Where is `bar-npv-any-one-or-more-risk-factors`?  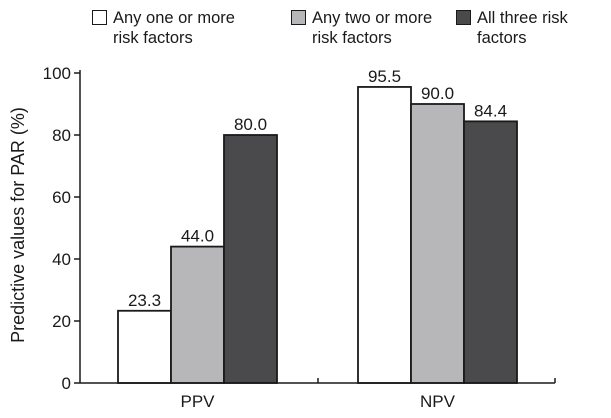 bar-npv-any-one-or-more-risk-factors is located at coordinates (384, 235).